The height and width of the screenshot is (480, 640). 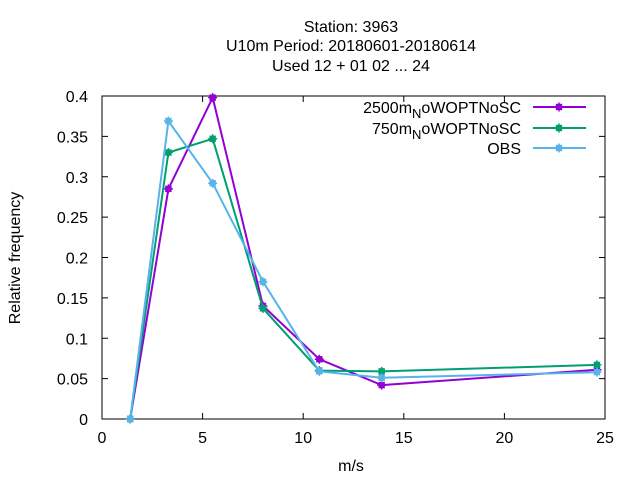 I want to click on x-axis-label: m/s, so click(x=351, y=466).